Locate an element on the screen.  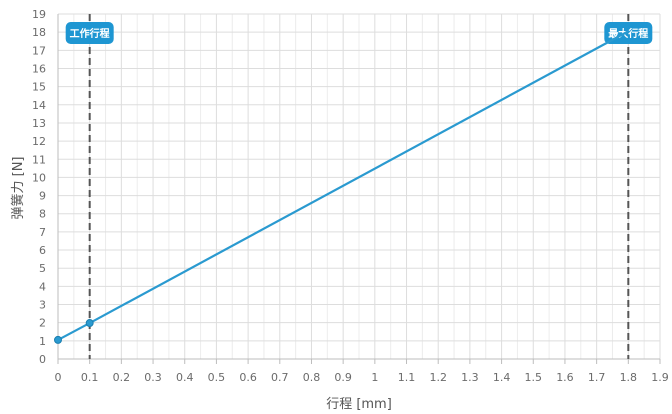
y-tick-label: 12 is located at coordinates (39, 141).